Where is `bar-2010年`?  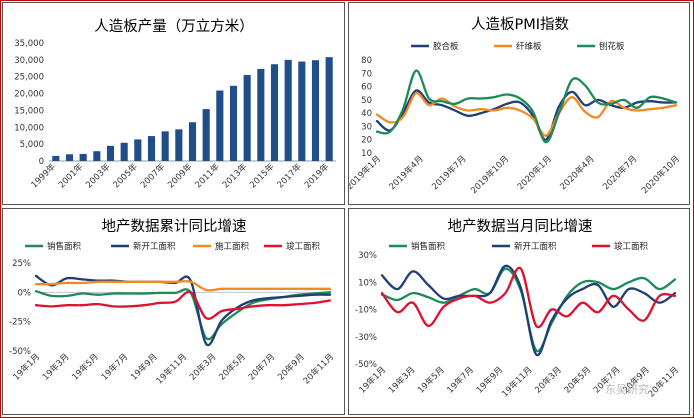 bar-2010年 is located at coordinates (206, 135).